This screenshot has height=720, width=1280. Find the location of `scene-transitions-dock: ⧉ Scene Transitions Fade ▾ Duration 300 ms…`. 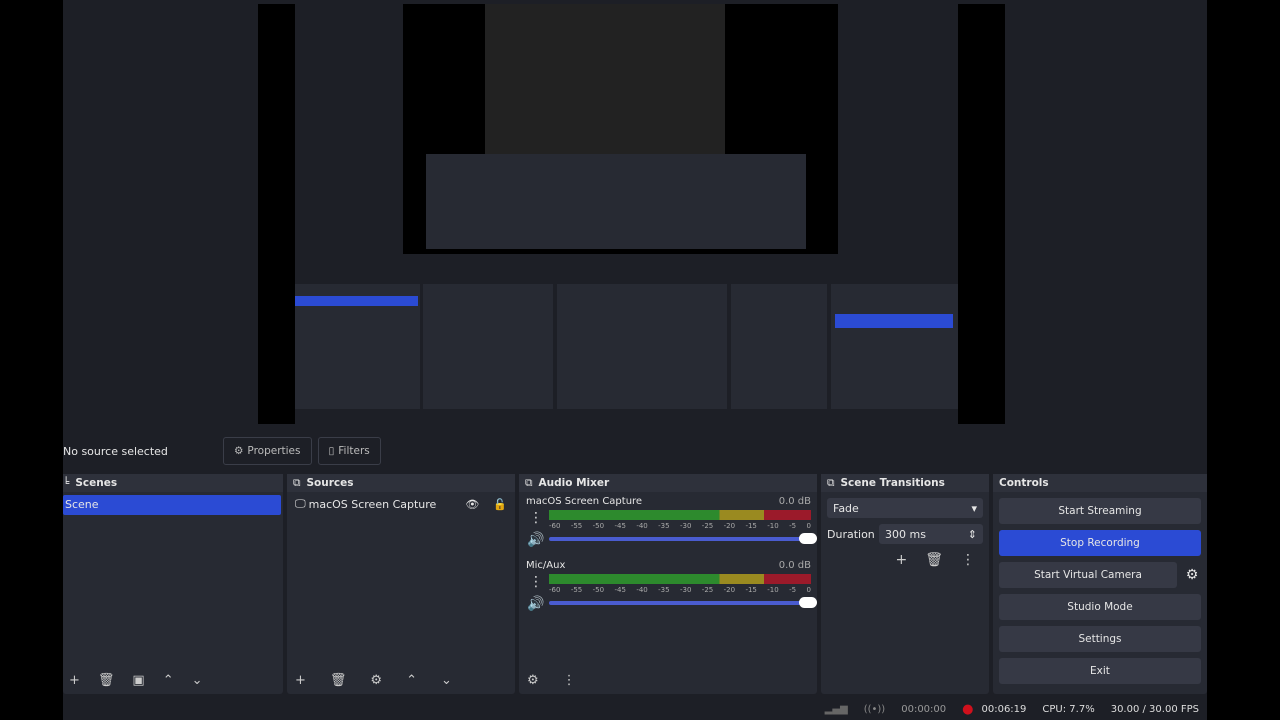

scene-transitions-dock: ⧉ Scene Transitions Fade ▾ Duration 300 ms… is located at coordinates (905, 584).